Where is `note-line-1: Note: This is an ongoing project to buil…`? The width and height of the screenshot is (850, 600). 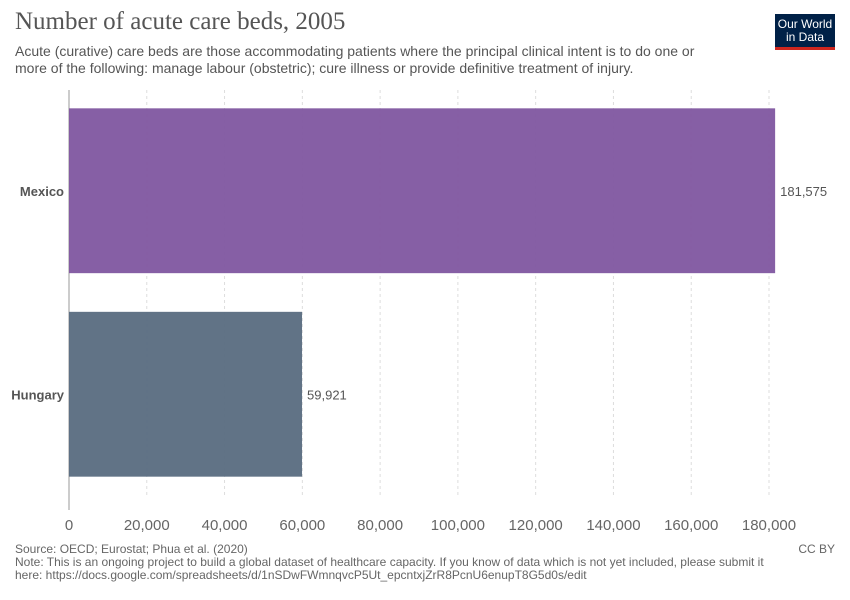 note-line-1: Note: This is an ongoing project to buil… is located at coordinates (389, 562).